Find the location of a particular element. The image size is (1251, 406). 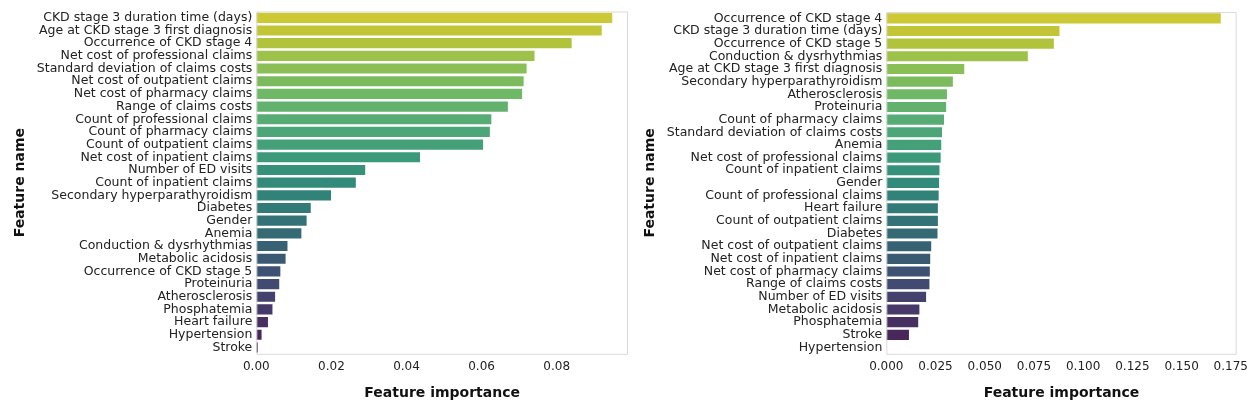

x-tick-label: 0.050 is located at coordinates (984, 366).